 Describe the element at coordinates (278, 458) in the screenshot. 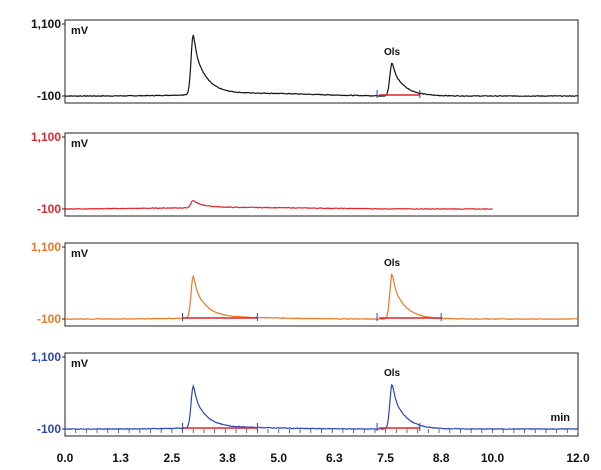

I see `x-tick-label: 5.0` at that location.